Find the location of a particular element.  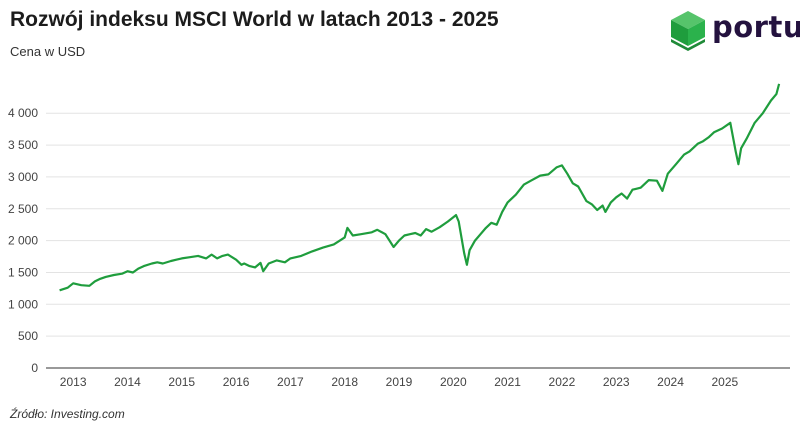

chart-subtitle: Cena w USD is located at coordinates (48, 51).